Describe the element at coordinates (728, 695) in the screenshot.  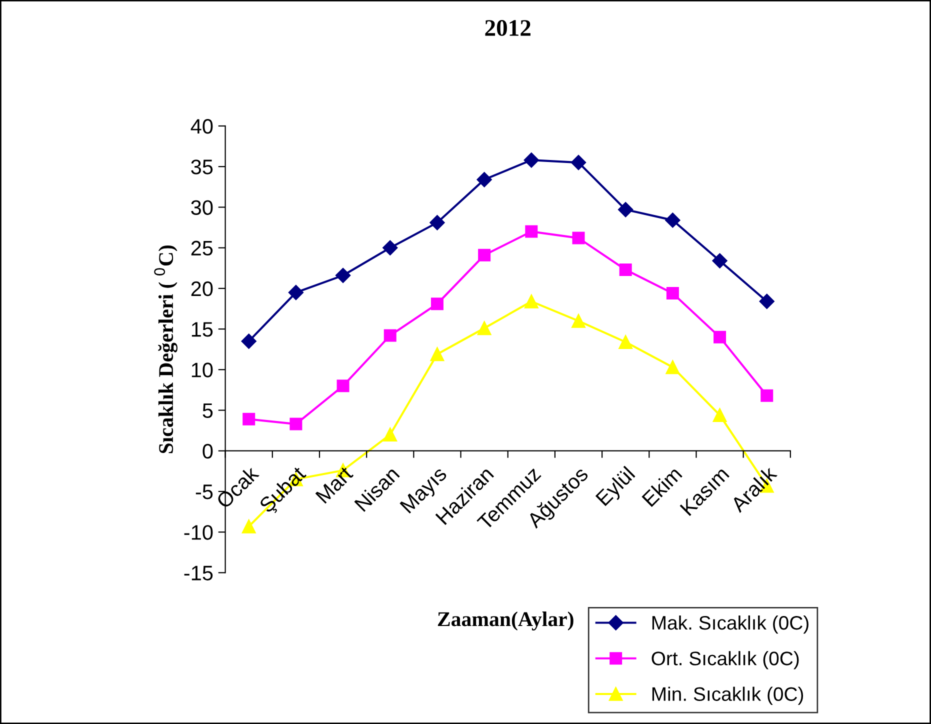
I see `legend-label: Min. Sıcaklık (0C)` at that location.